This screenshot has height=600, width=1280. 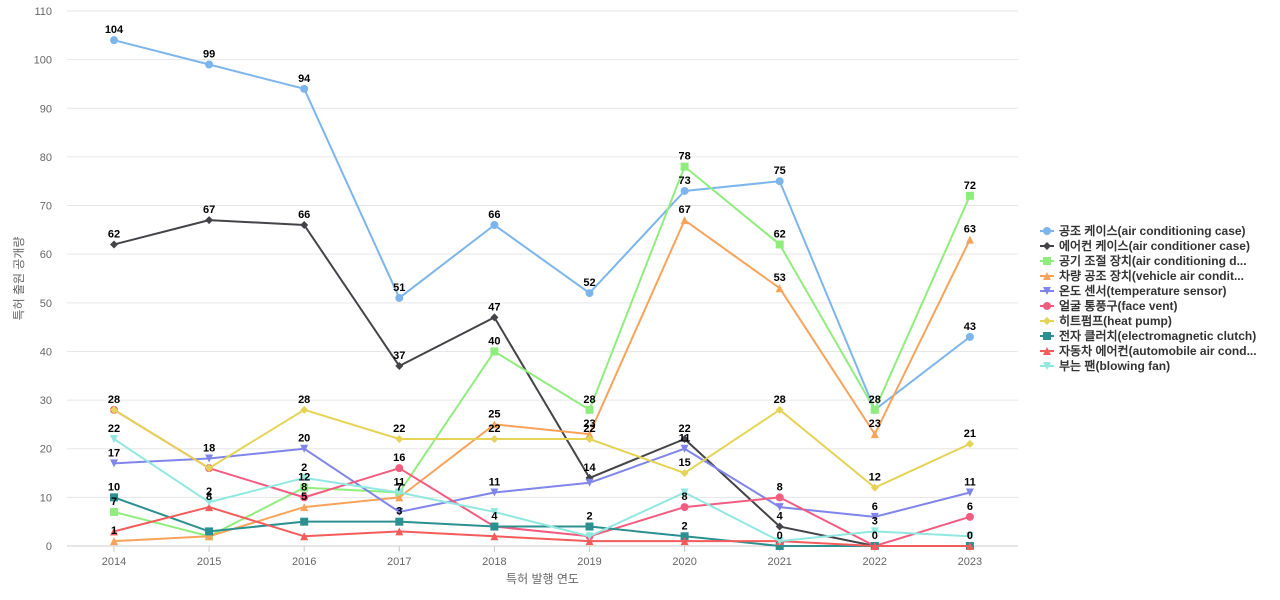 I want to click on legend-item: 공조 케이스(air conditioning case), so click(x=1143, y=230).